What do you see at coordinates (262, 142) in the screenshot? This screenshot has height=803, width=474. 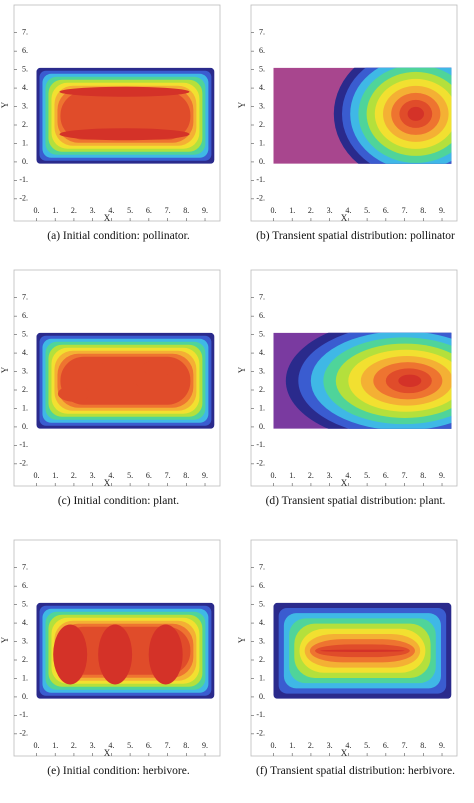 I see `y-tick-label: 1.` at bounding box center [262, 142].